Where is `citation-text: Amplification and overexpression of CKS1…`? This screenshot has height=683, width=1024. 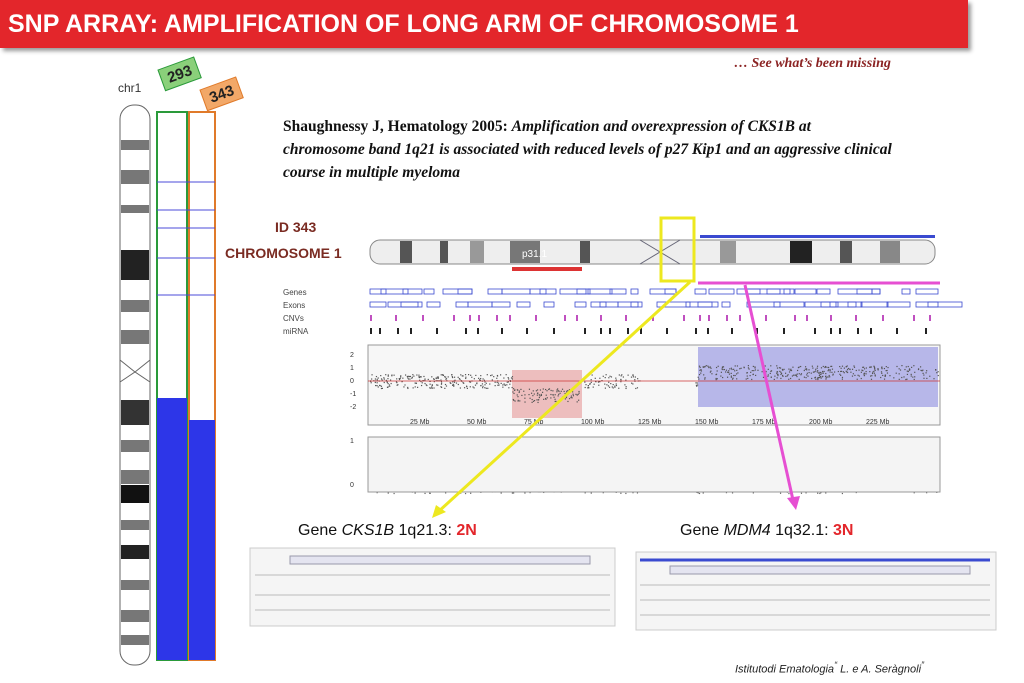
citation-text: Amplification and overexpression of CKS1… is located at coordinates (587, 149).